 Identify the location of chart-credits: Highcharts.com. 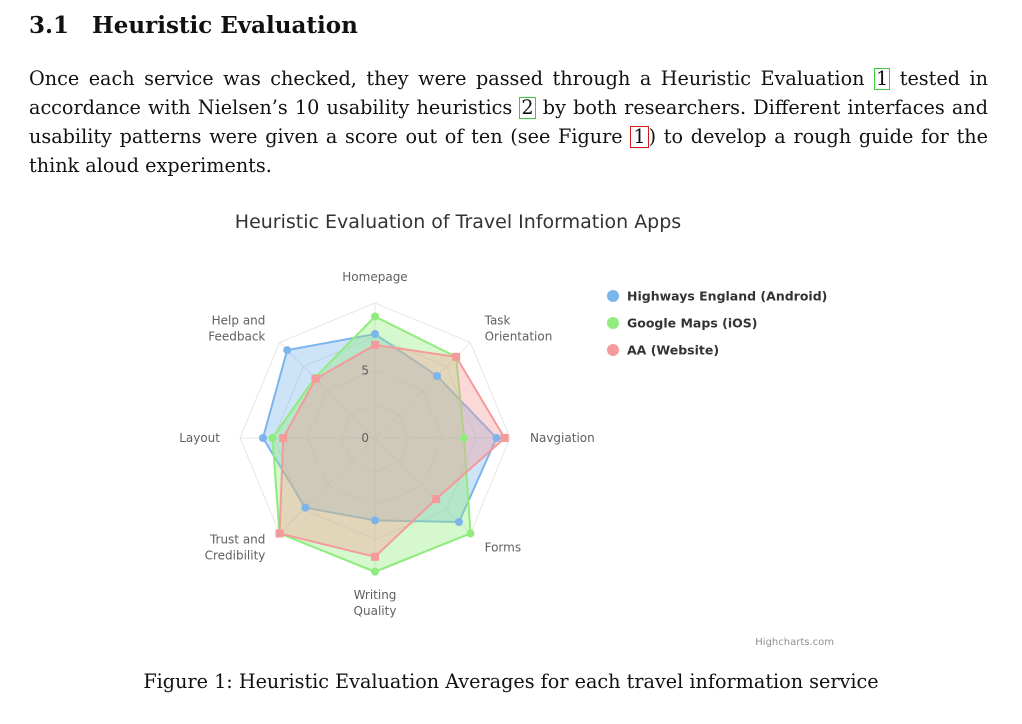
(794, 642).